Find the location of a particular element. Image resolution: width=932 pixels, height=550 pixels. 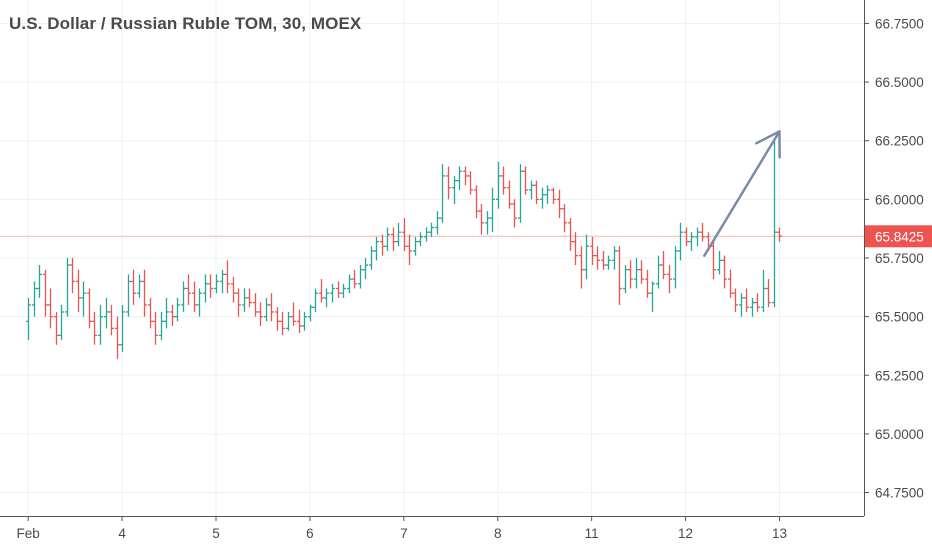

y-tick-label: 64.7500 is located at coordinates (899, 493).